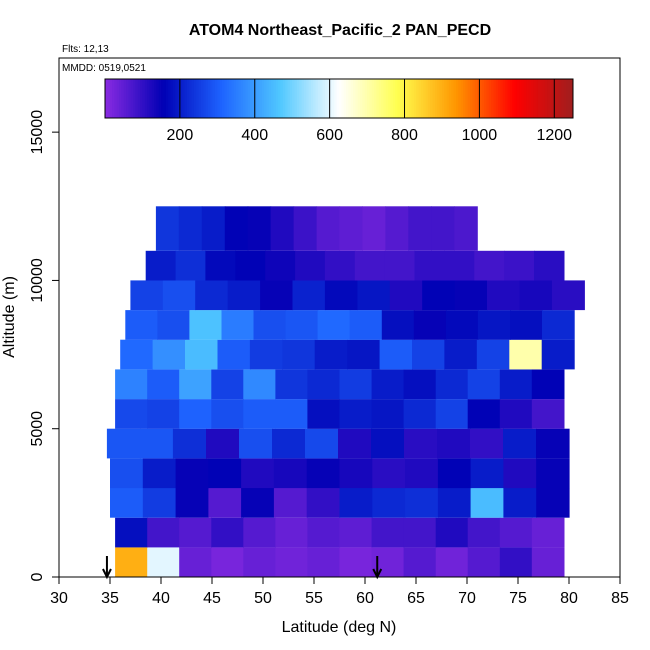  What do you see at coordinates (85, 49) in the screenshot?
I see `flights-label: Flts: 12,13` at bounding box center [85, 49].